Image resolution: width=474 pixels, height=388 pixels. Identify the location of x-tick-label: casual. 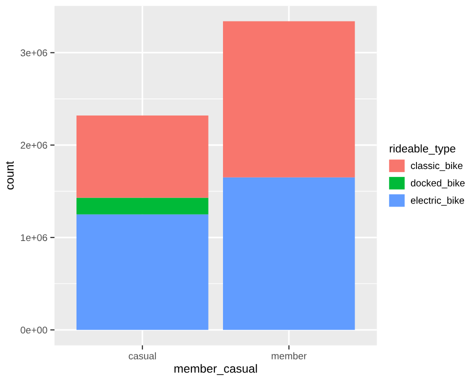
(142, 356).